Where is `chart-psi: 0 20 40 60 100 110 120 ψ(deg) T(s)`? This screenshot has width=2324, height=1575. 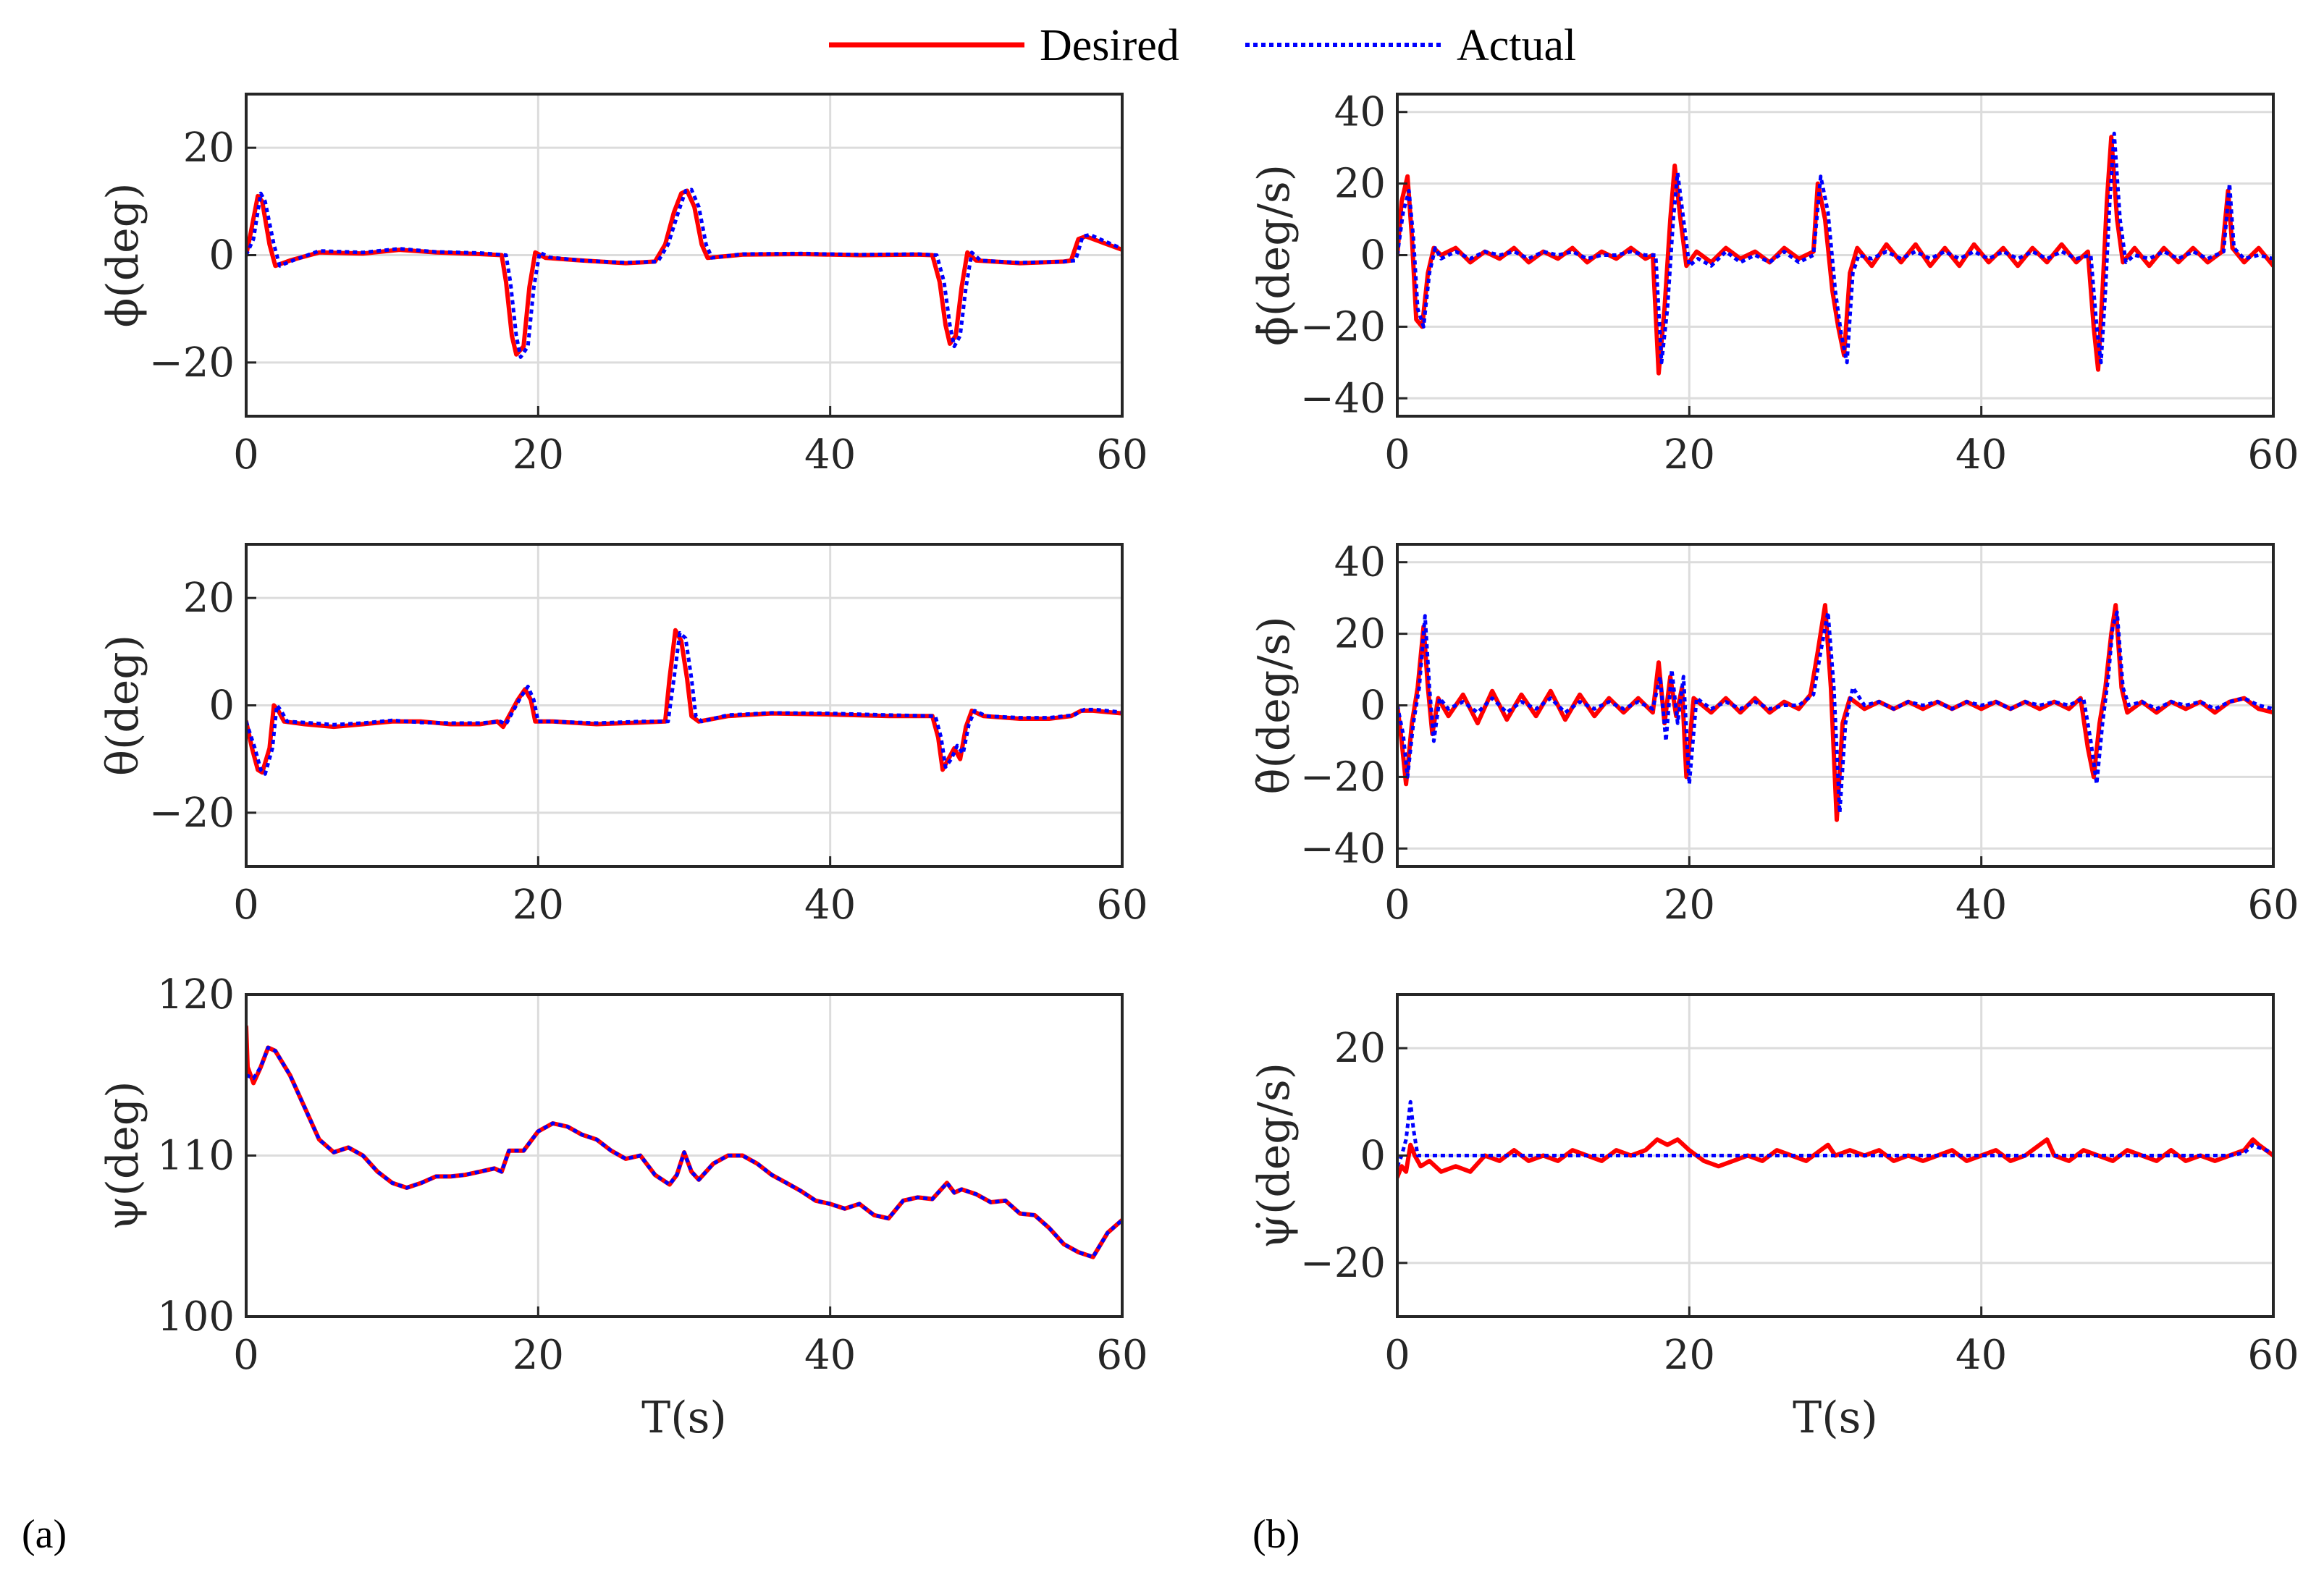
chart-psi: 0 20 40 60 100 110 120 ψ(deg) T(s) is located at coordinates (623, 1207).